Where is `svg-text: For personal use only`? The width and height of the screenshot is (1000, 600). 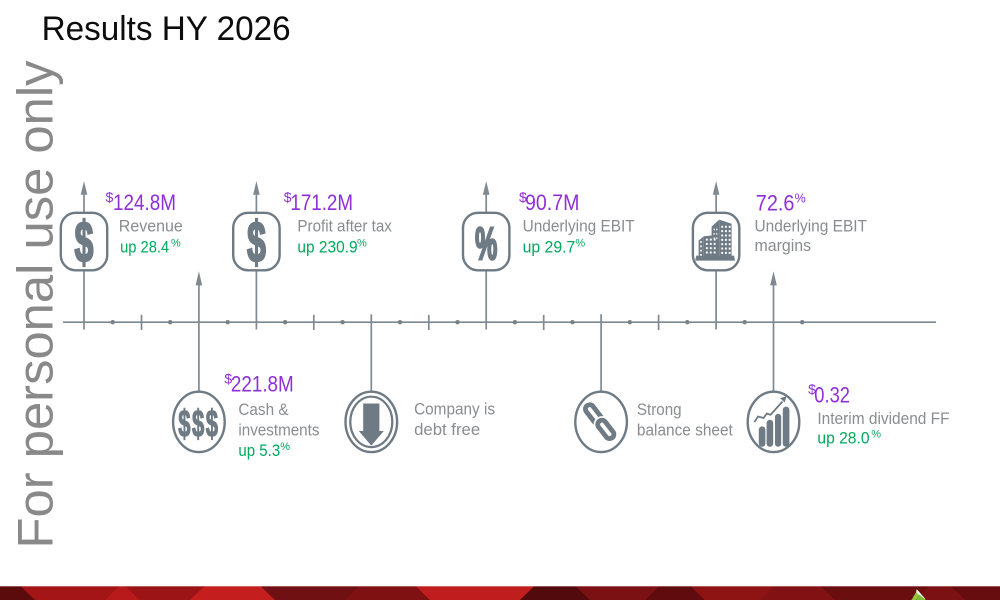 svg-text: For personal use only is located at coordinates (36, 305).